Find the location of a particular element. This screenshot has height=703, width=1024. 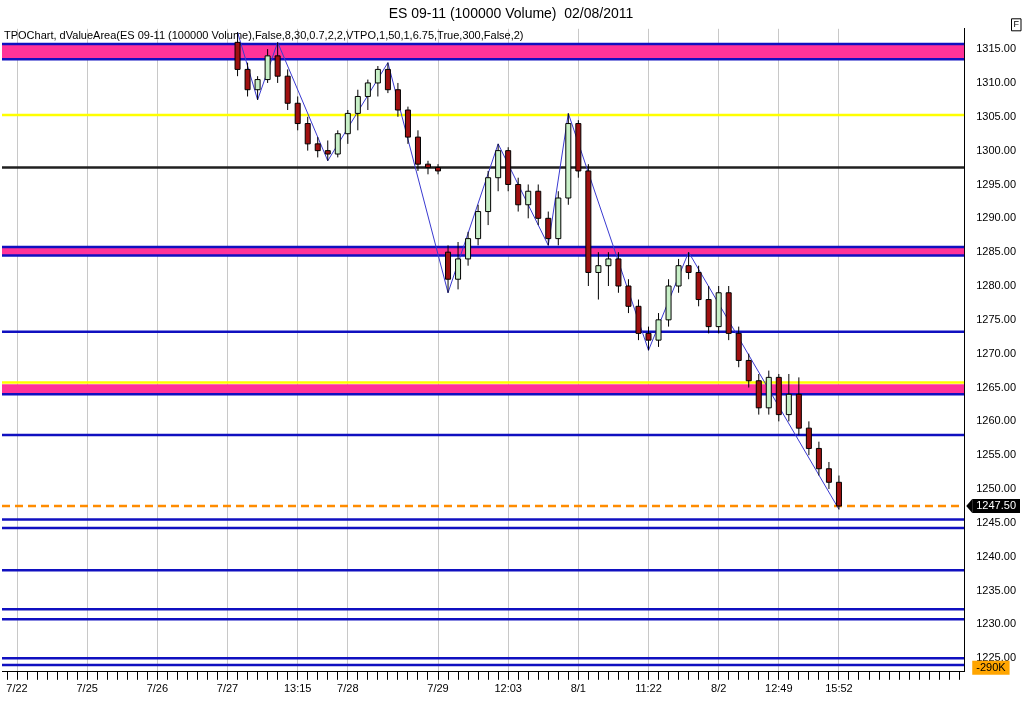

y-tick-label: 1280.00 is located at coordinates (996, 285).